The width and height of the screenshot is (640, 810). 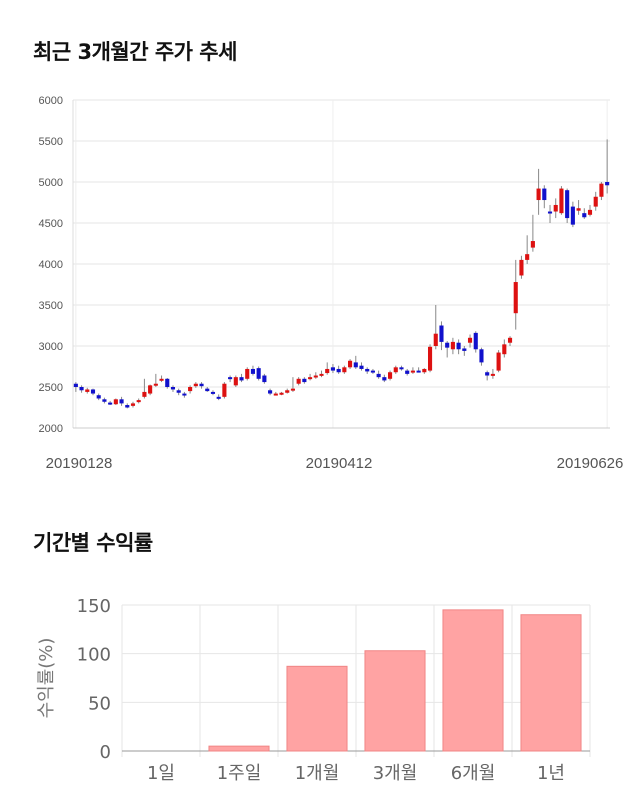 I want to click on price-x-tick-label: 20190412, so click(x=339, y=463).